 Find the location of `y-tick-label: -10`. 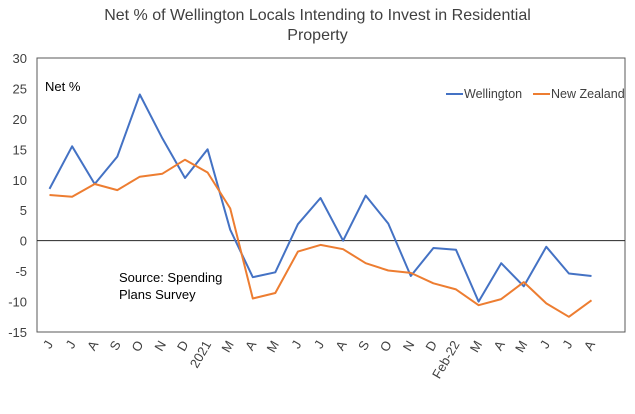

y-tick-label: -10 is located at coordinates (17, 302).